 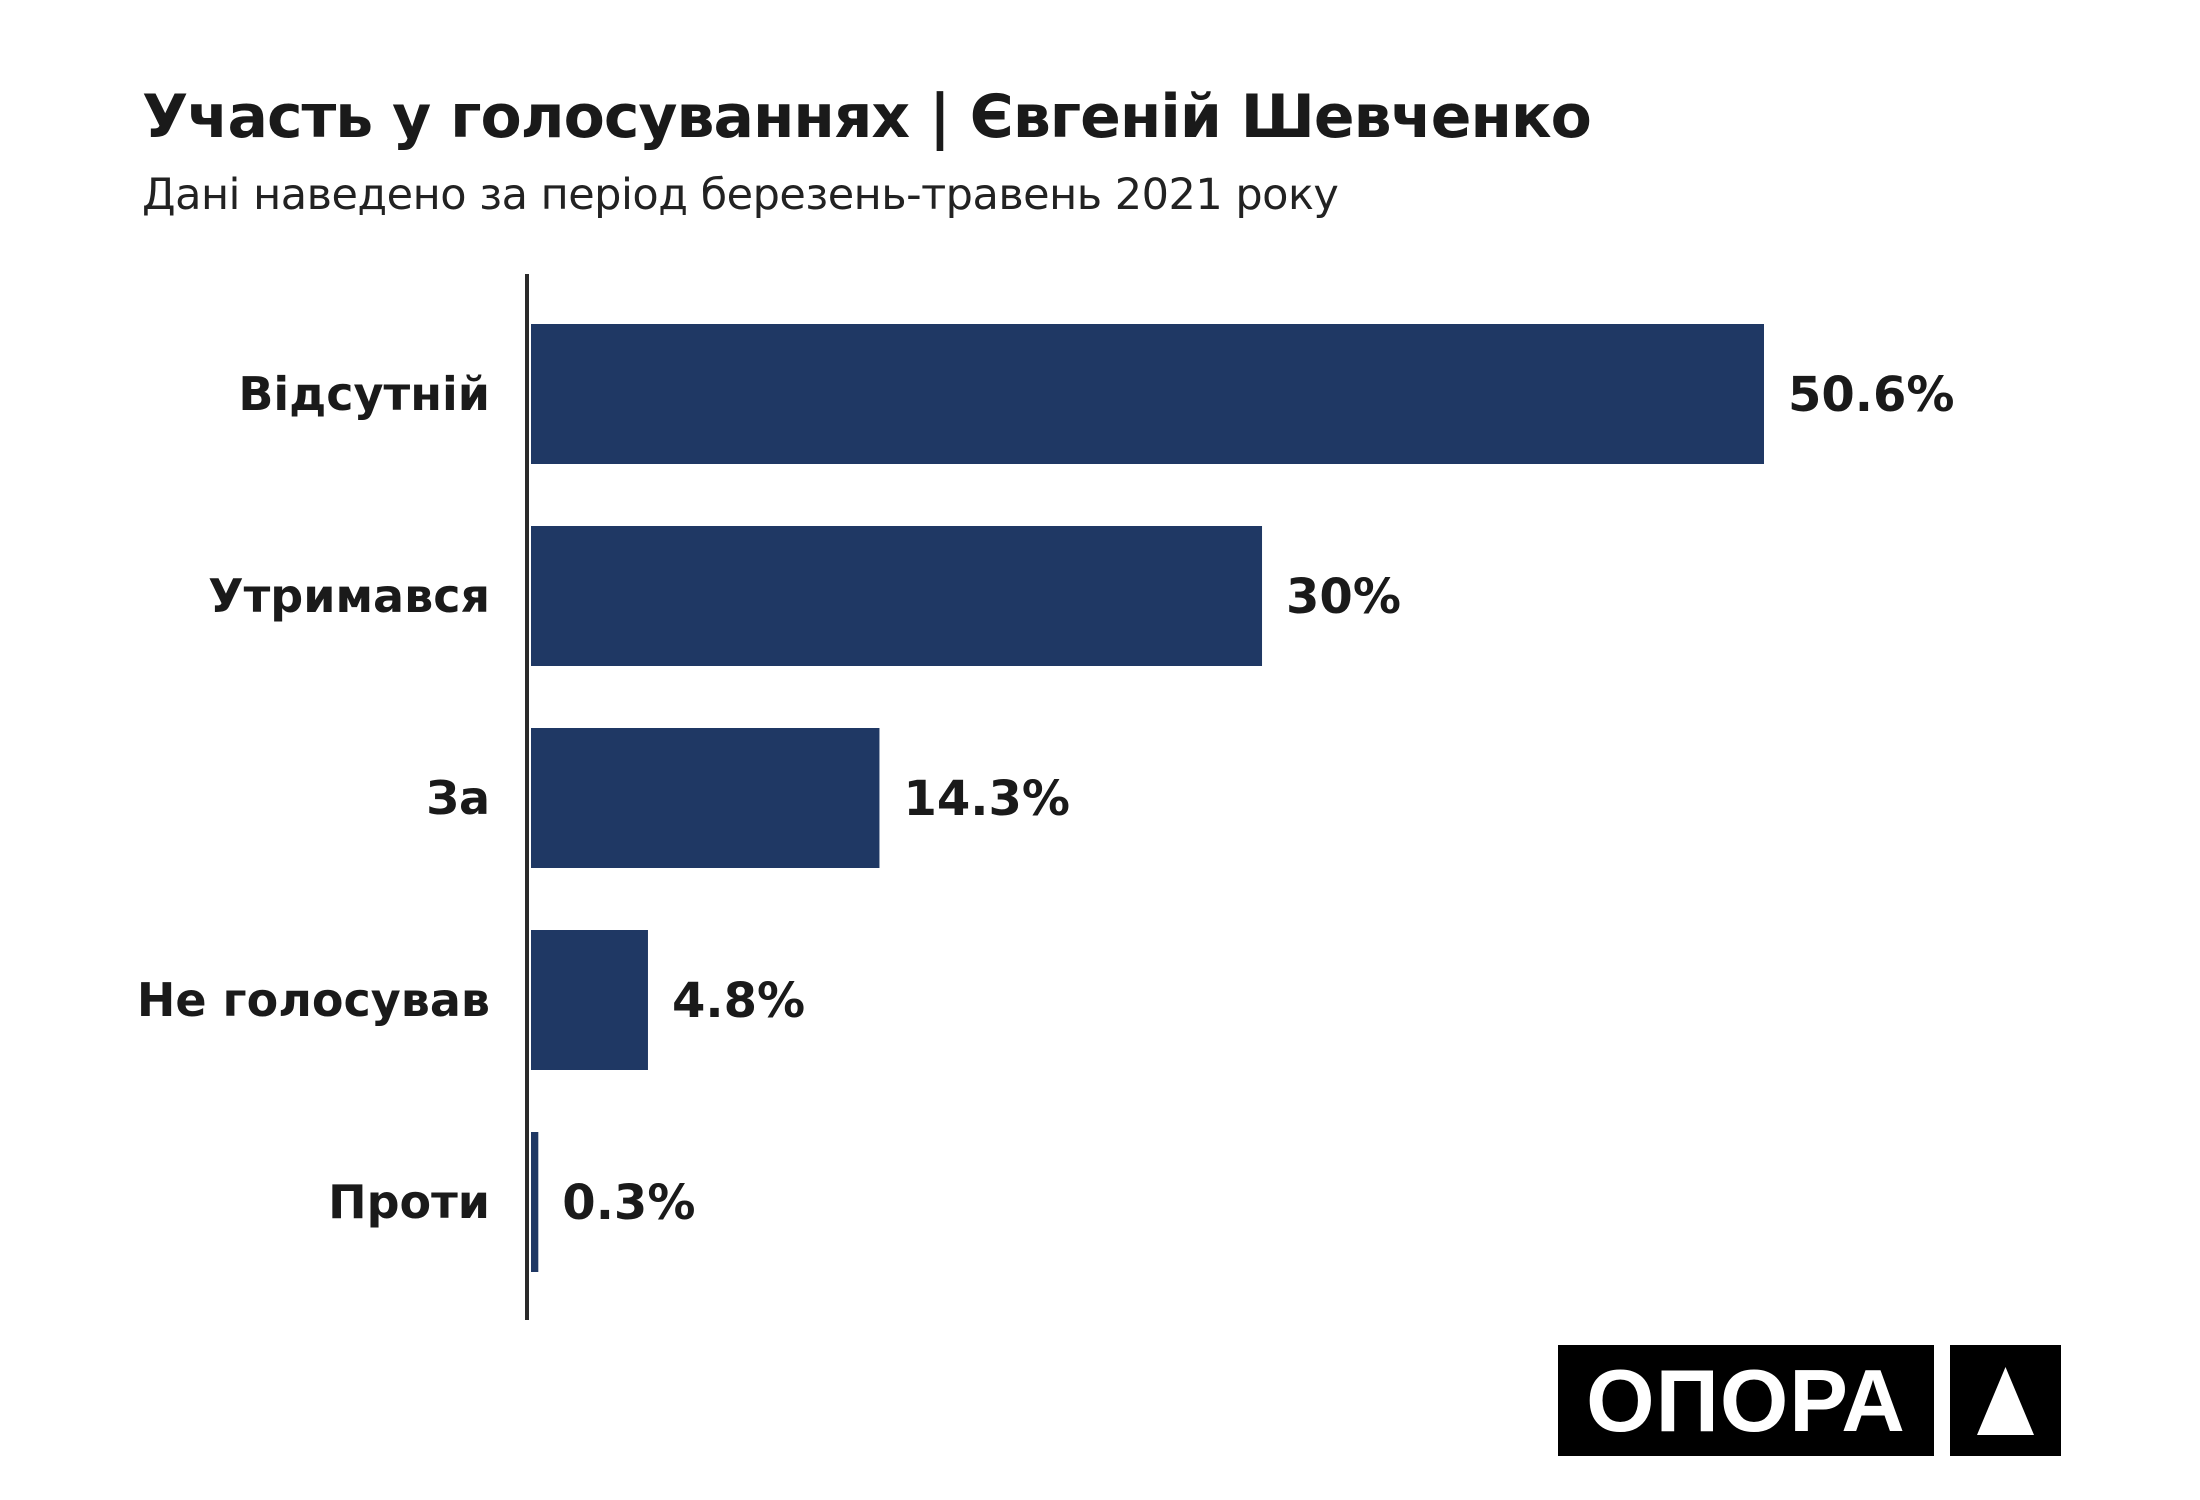 I want to click on value-label: 30%, so click(x=1343, y=597).